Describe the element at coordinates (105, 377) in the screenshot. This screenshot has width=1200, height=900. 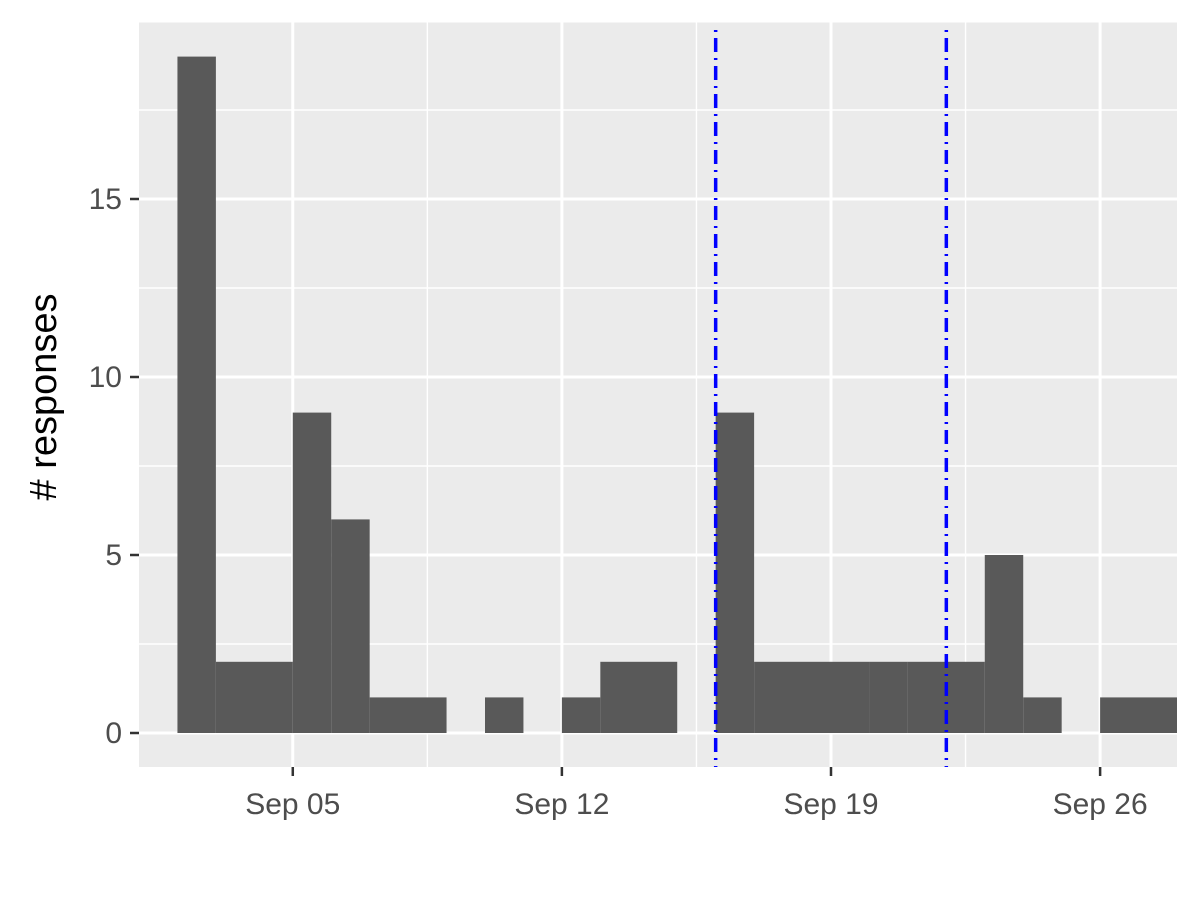
I see `y-tick-label: 10` at that location.